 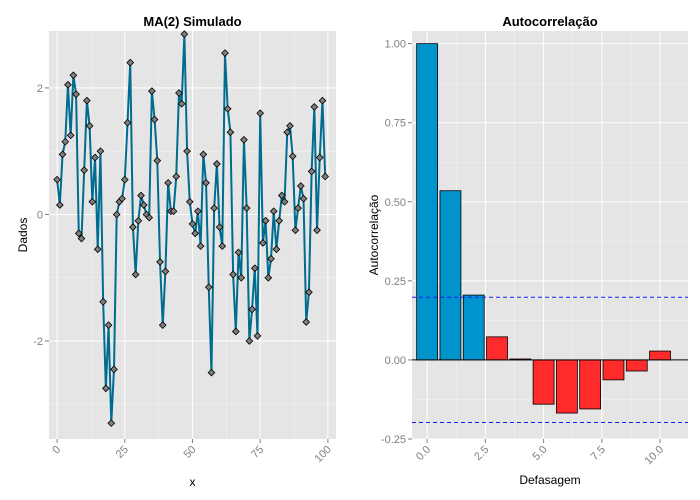 What do you see at coordinates (549, 480) in the screenshot?
I see `acf-x-axis-title: Defasagem` at bounding box center [549, 480].